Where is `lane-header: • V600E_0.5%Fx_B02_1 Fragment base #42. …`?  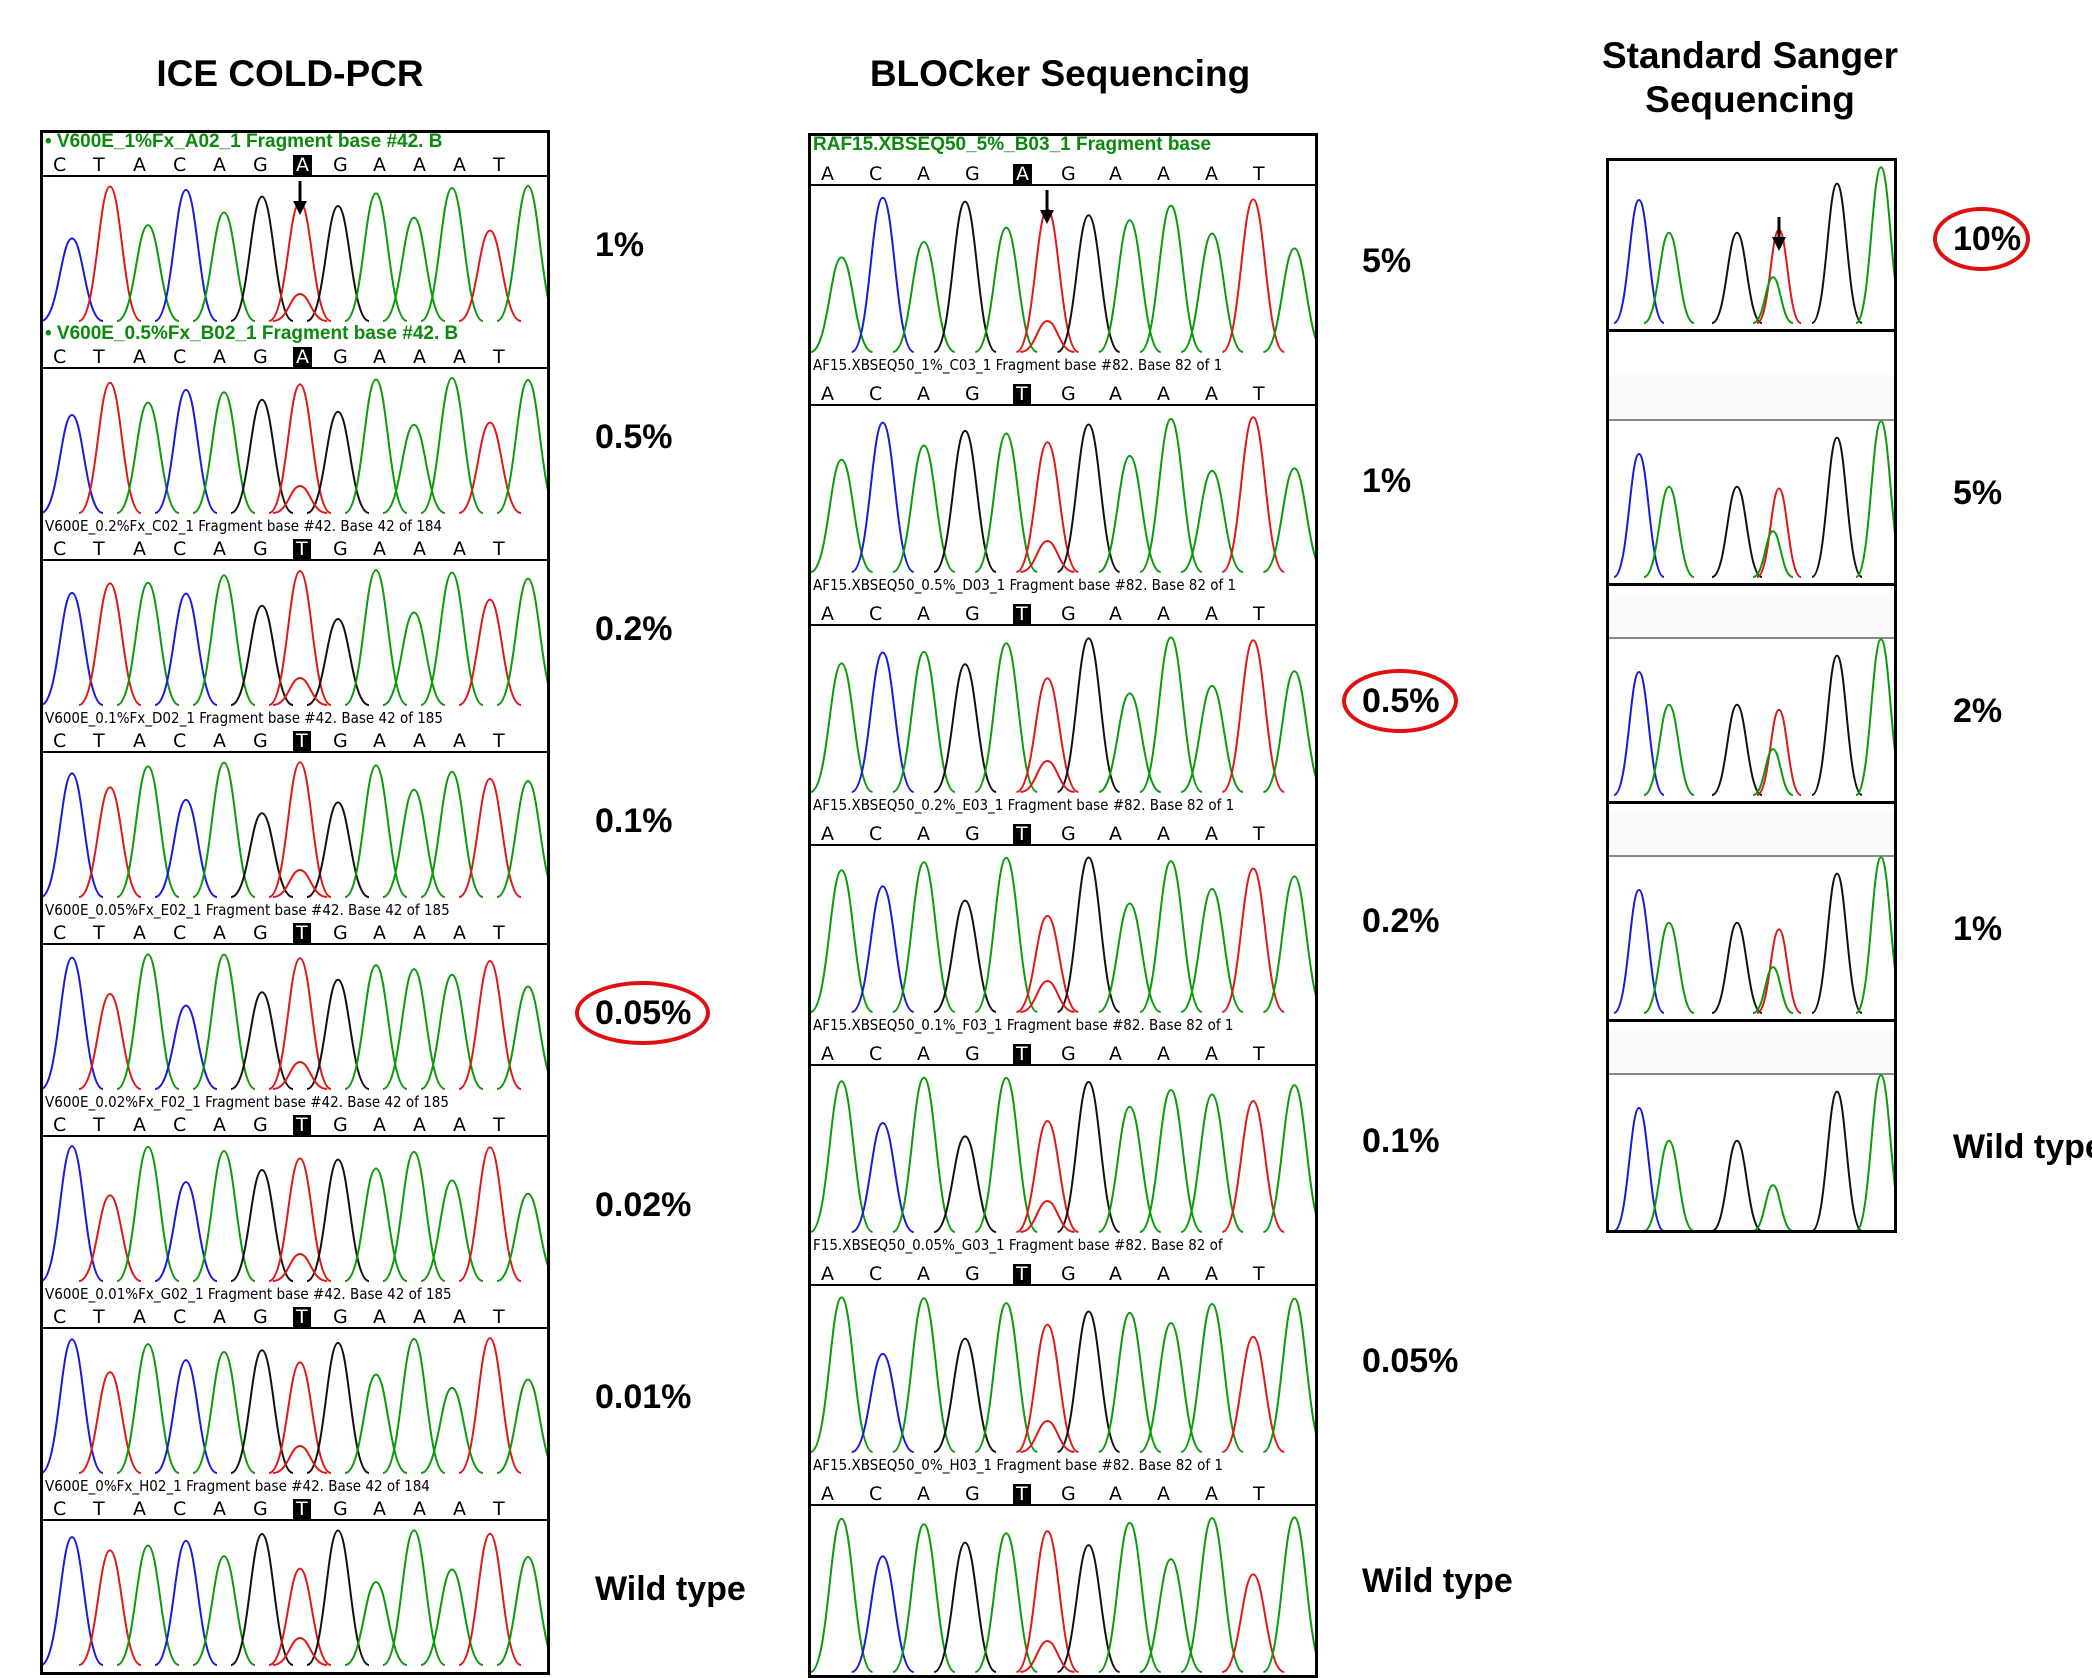
lane-header: • V600E_0.5%Fx_B02_1 Fragment base #42. … is located at coordinates (295, 347).